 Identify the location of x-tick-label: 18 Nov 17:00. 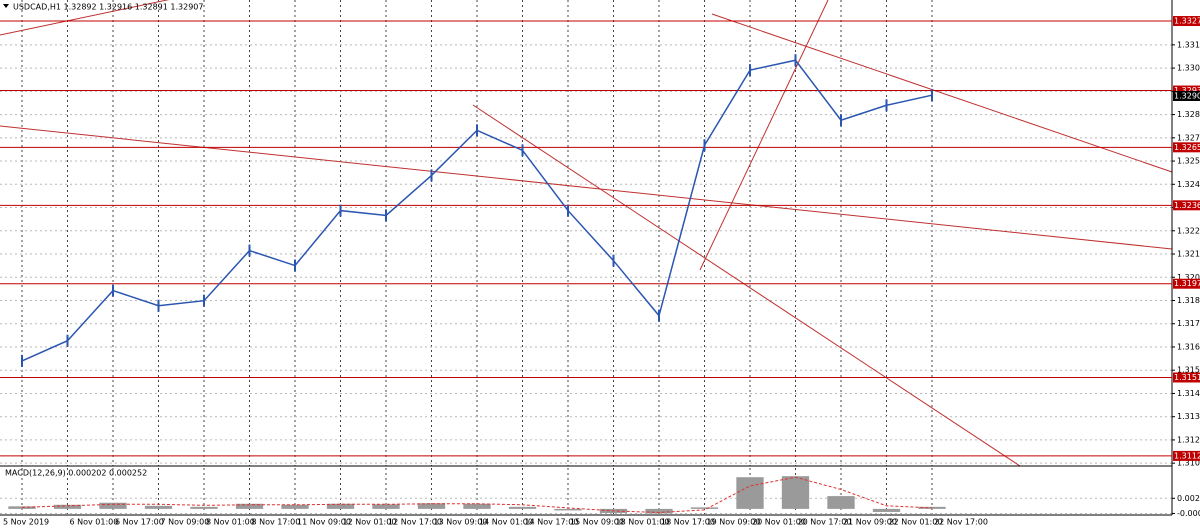
(688, 522).